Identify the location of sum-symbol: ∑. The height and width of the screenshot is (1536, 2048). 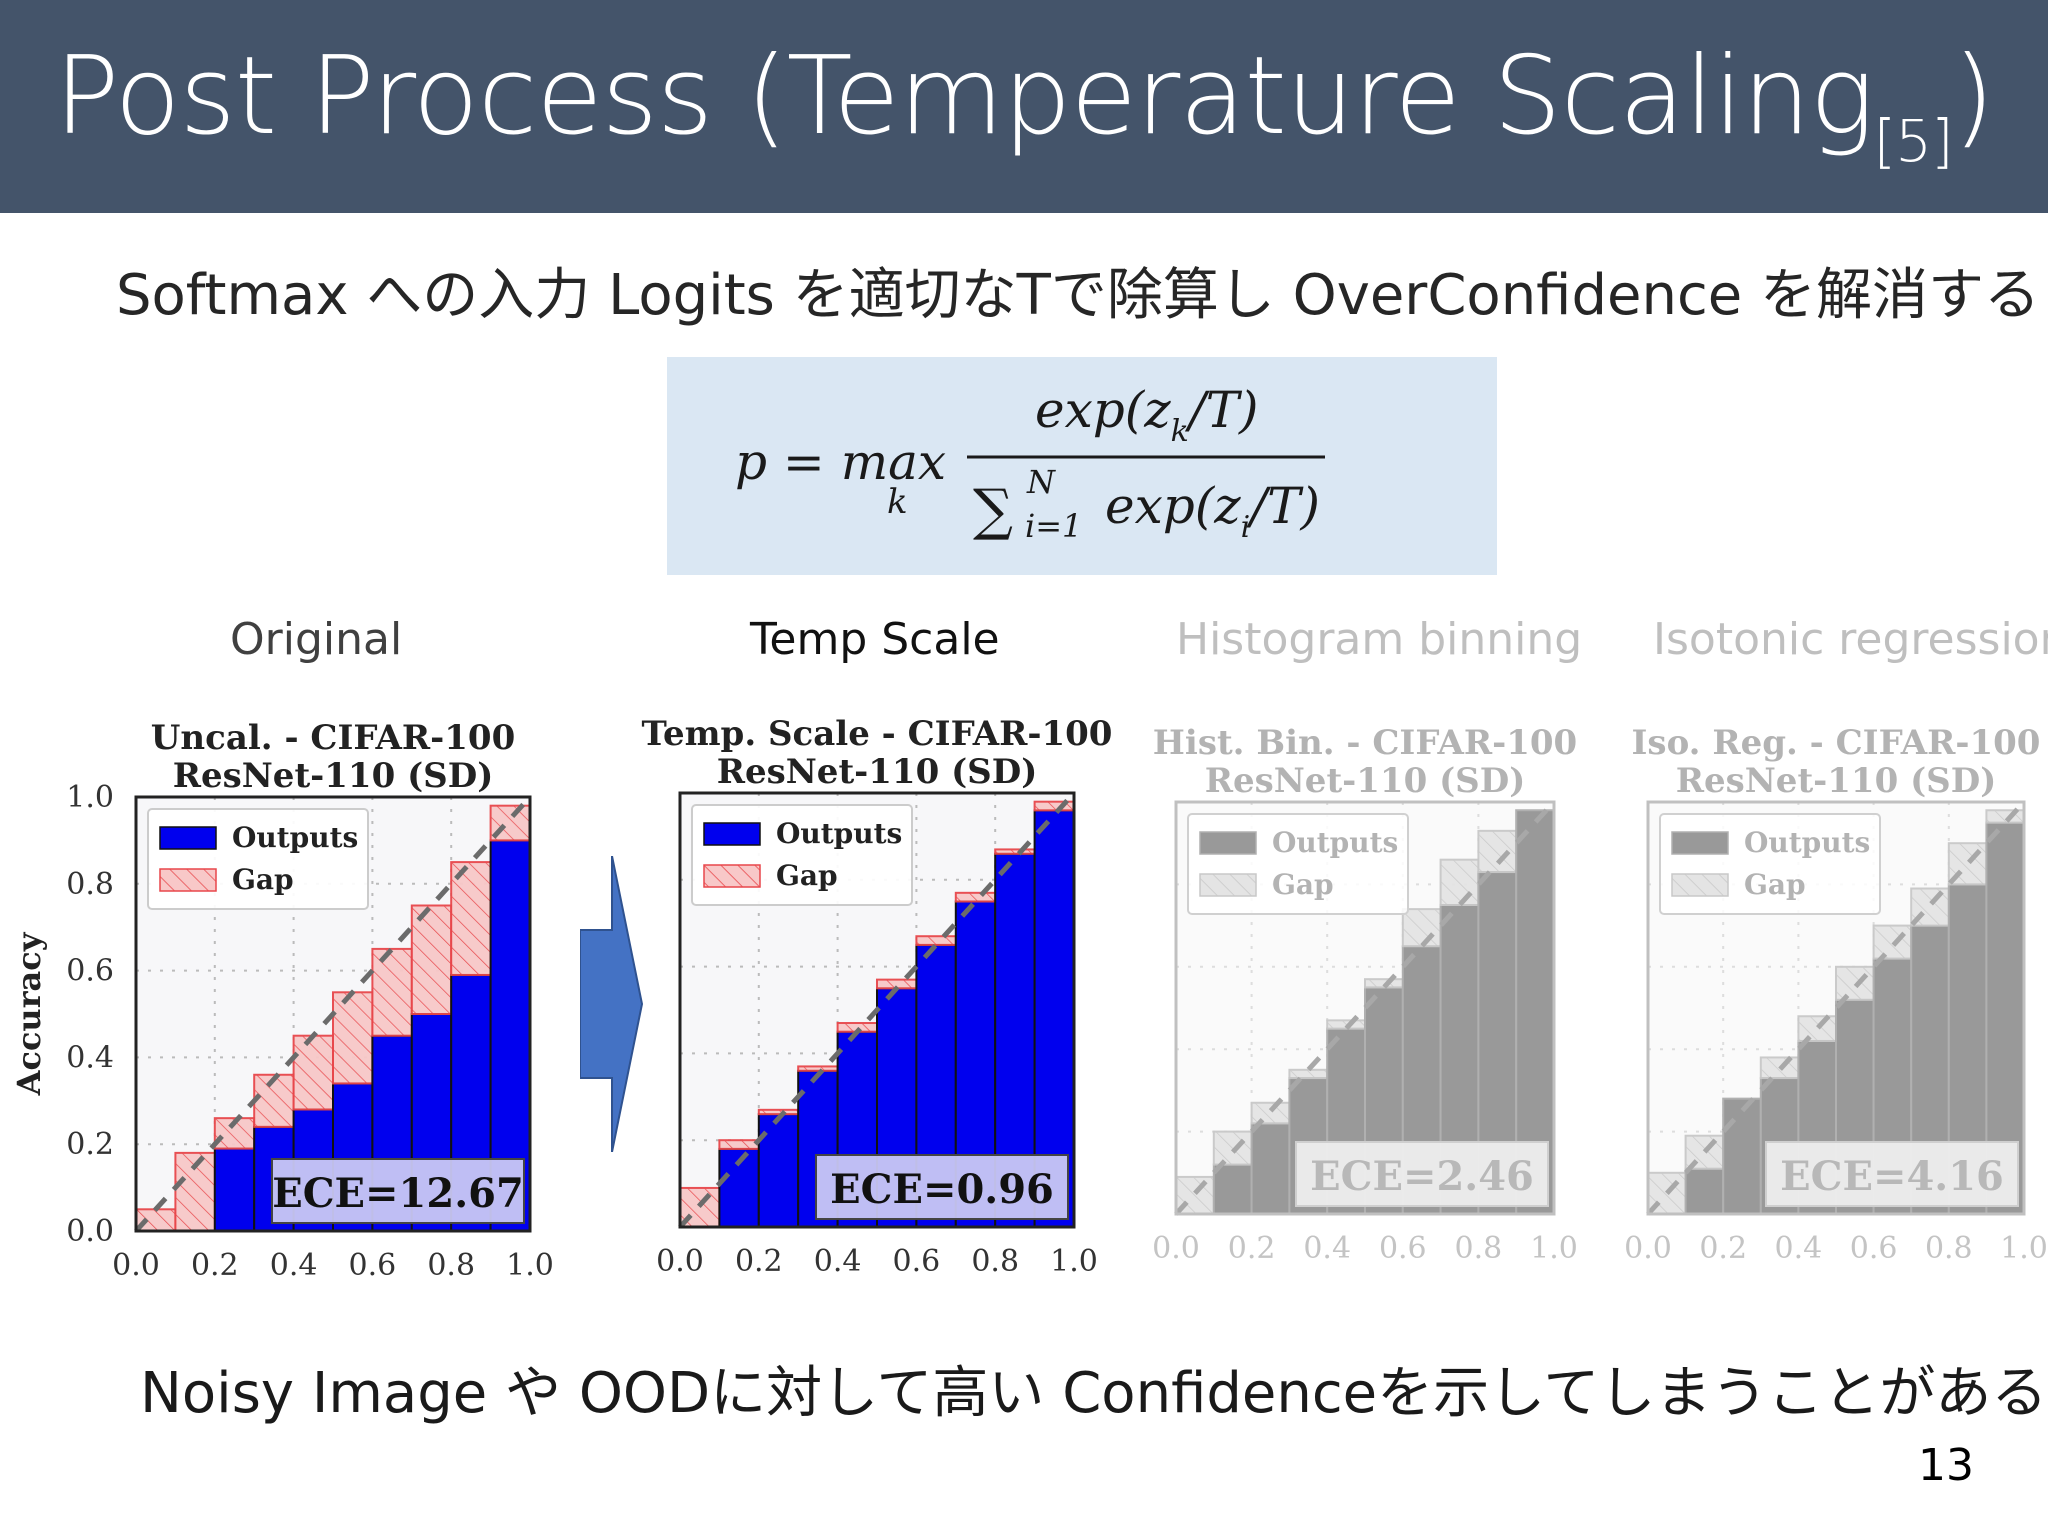
(993, 510).